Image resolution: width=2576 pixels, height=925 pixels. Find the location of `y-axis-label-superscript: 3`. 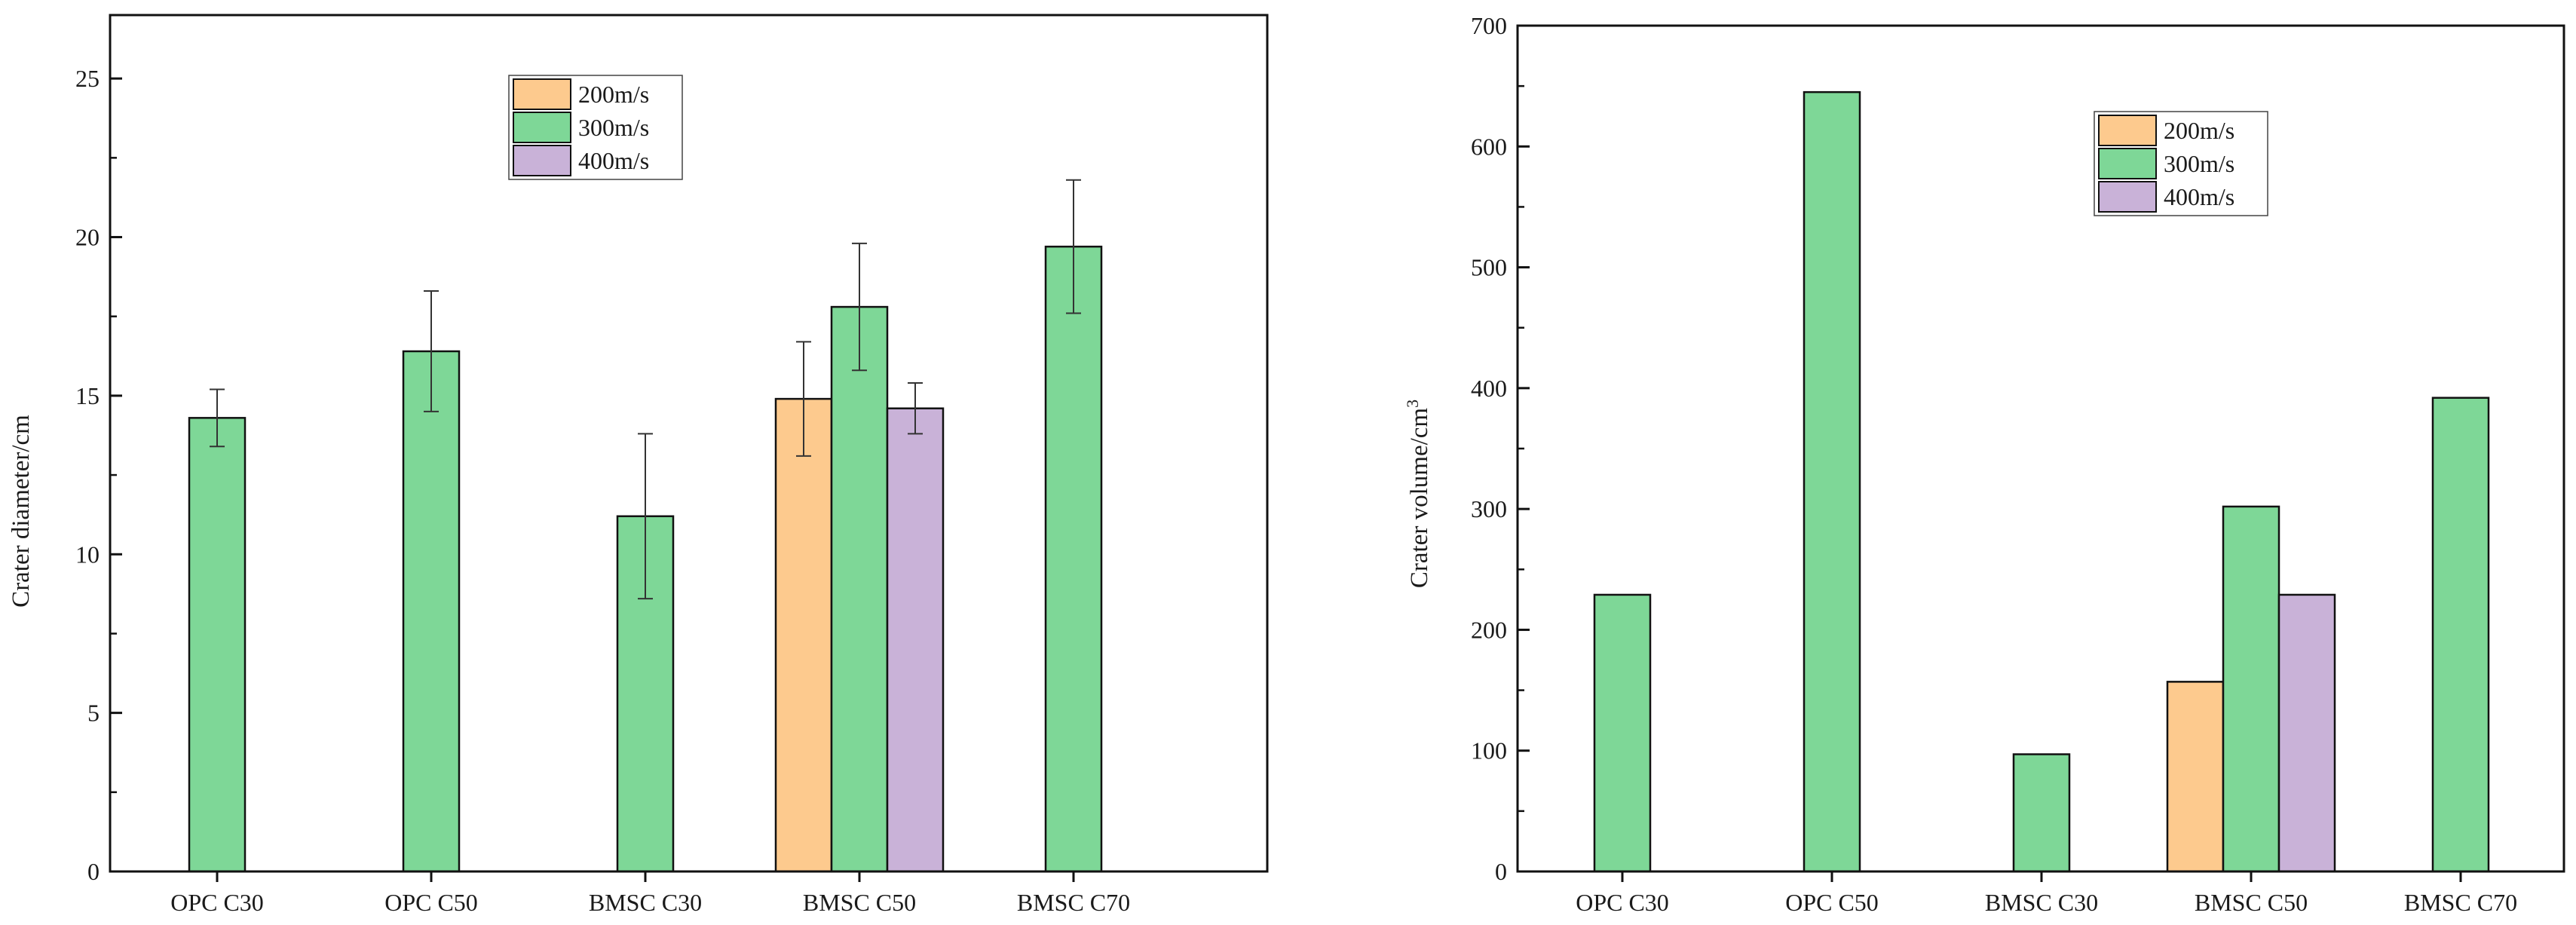

y-axis-label-superscript: 3 is located at coordinates (1412, 404).